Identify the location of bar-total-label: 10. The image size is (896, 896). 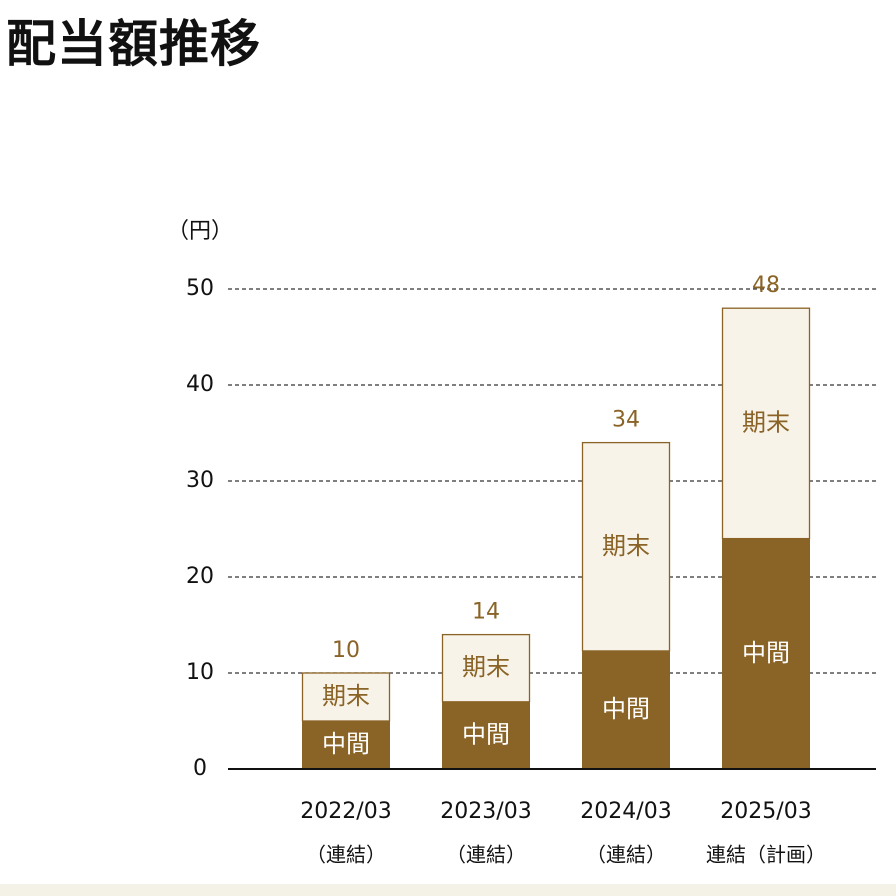
(346, 650).